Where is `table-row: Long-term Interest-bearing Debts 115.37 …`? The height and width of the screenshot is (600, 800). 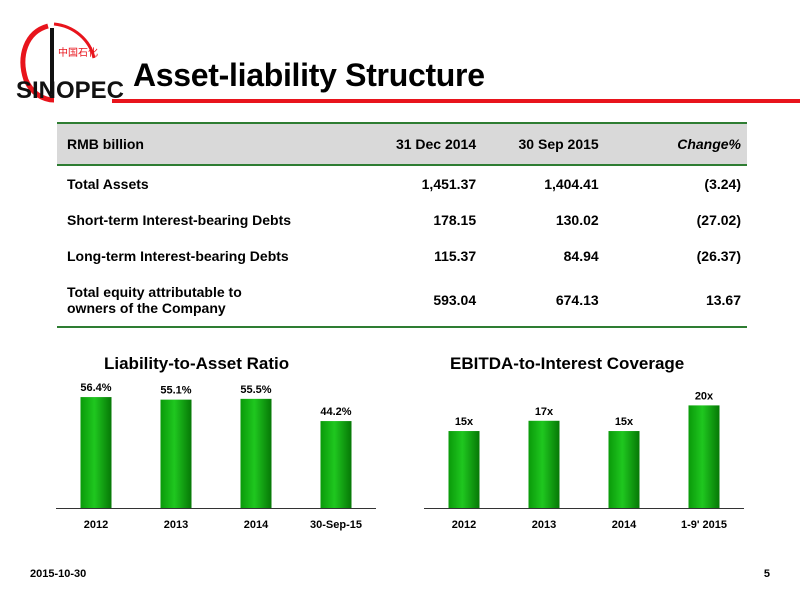
table-row: Long-term Interest-bearing Debts 115.37 … is located at coordinates (402, 256).